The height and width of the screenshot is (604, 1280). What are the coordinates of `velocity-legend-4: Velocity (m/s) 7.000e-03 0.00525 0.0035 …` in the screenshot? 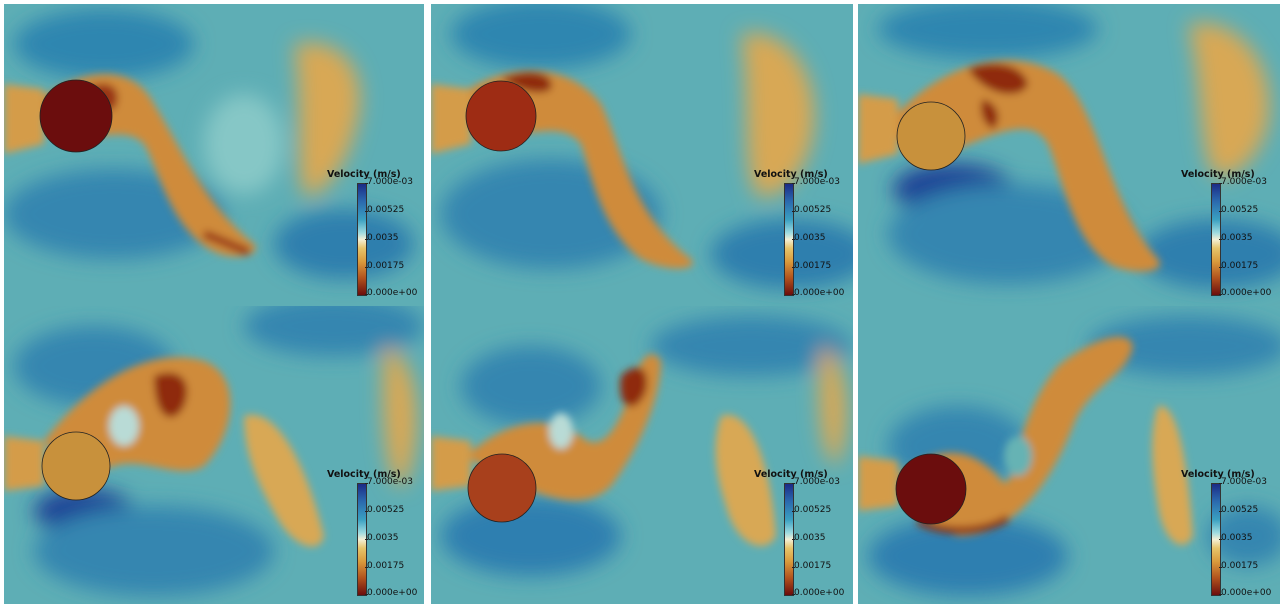 It's located at (375, 536).